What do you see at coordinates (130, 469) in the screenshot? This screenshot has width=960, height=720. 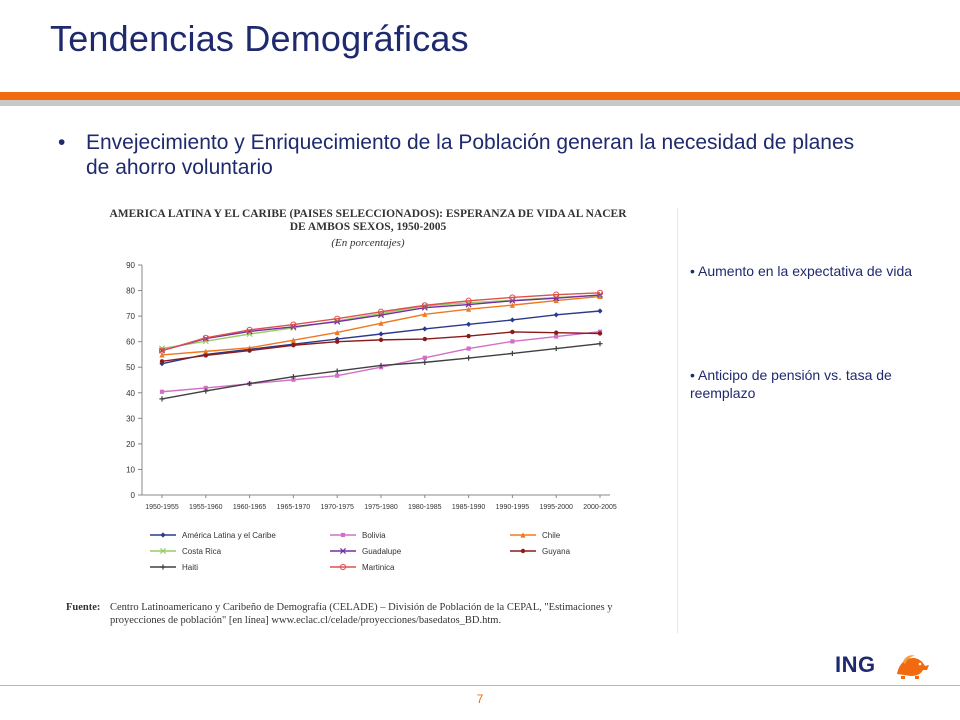 I see `y-tick-label: 10` at bounding box center [130, 469].